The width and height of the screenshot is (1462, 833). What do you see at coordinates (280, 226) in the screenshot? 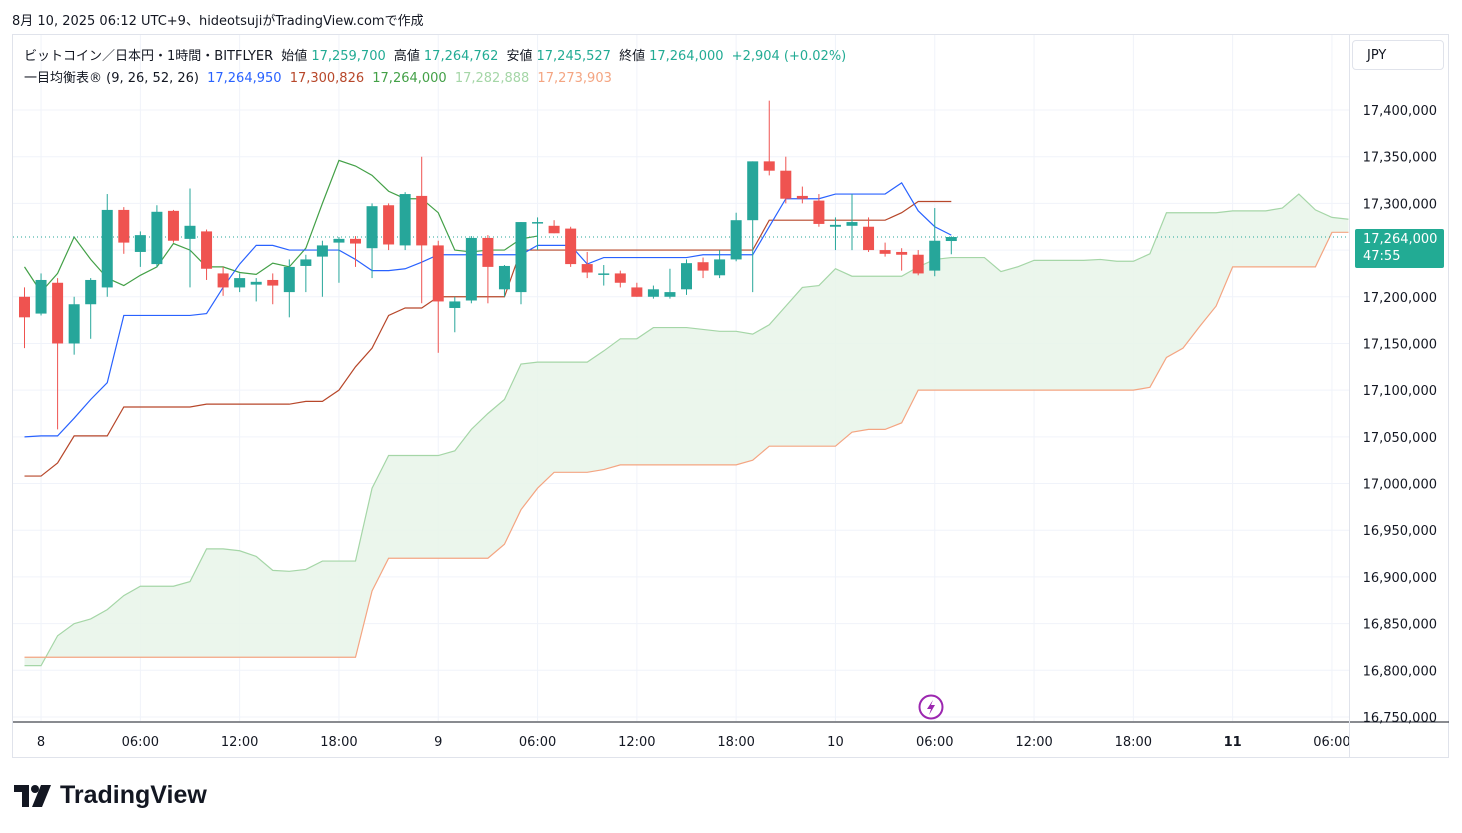
I see `chikou-line` at bounding box center [280, 226].